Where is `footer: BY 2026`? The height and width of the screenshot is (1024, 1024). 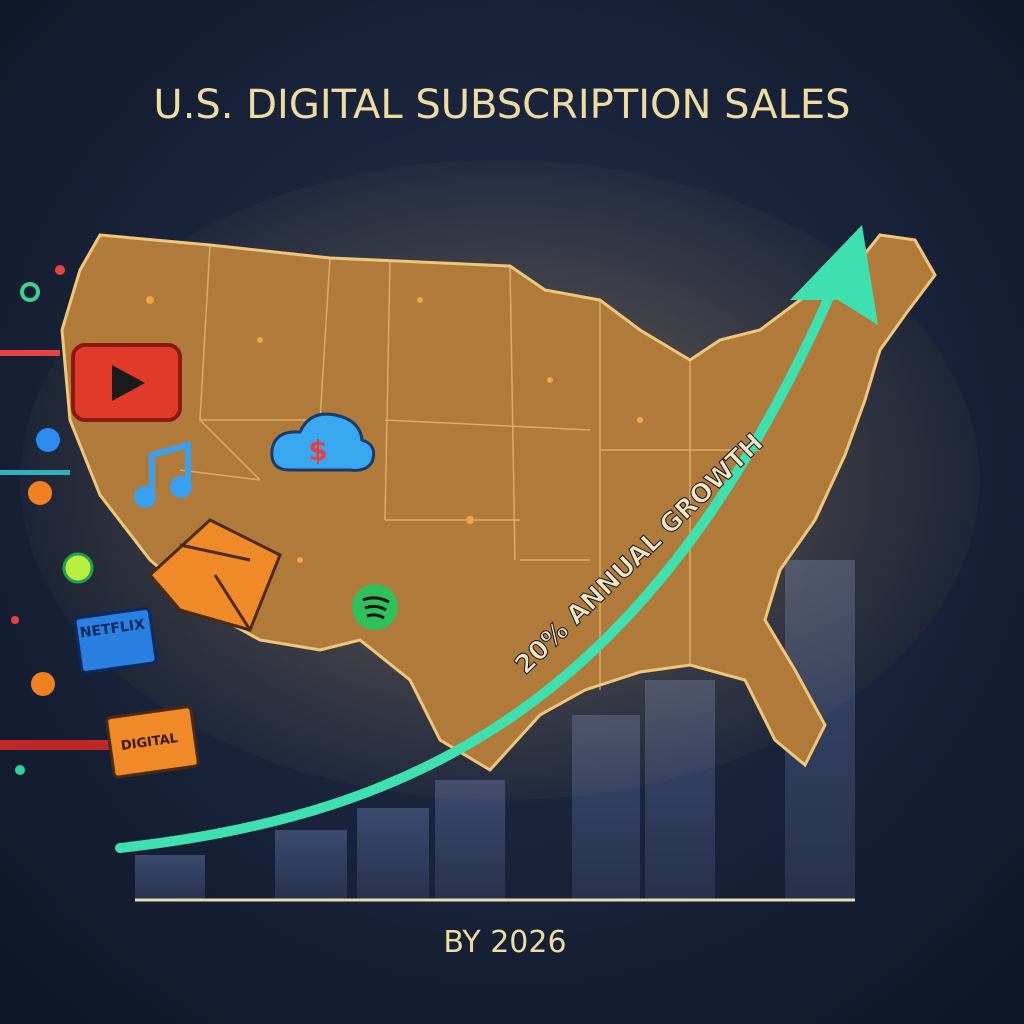 footer: BY 2026 is located at coordinates (504, 942).